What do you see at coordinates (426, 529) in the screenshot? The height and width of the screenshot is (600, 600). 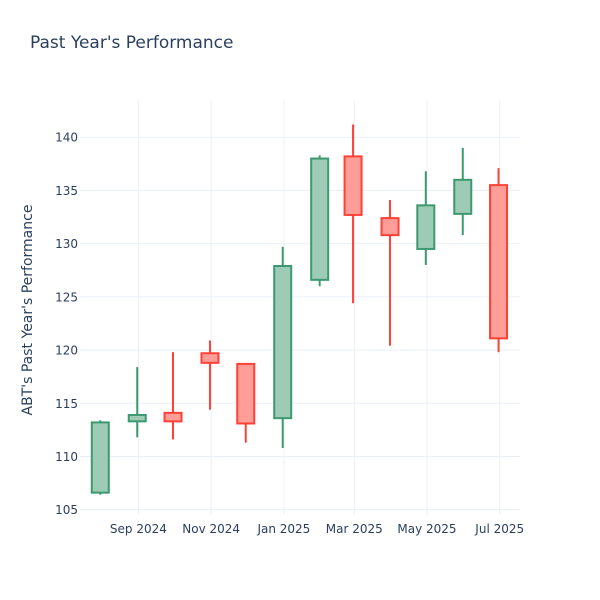 I see `x-tick-label: May 2025` at bounding box center [426, 529].